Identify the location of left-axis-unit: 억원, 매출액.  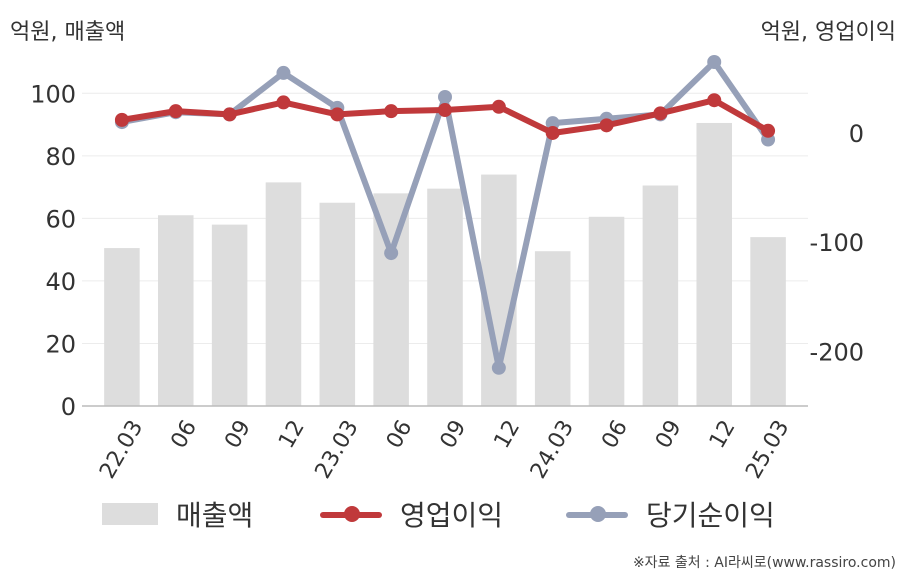
(68, 32).